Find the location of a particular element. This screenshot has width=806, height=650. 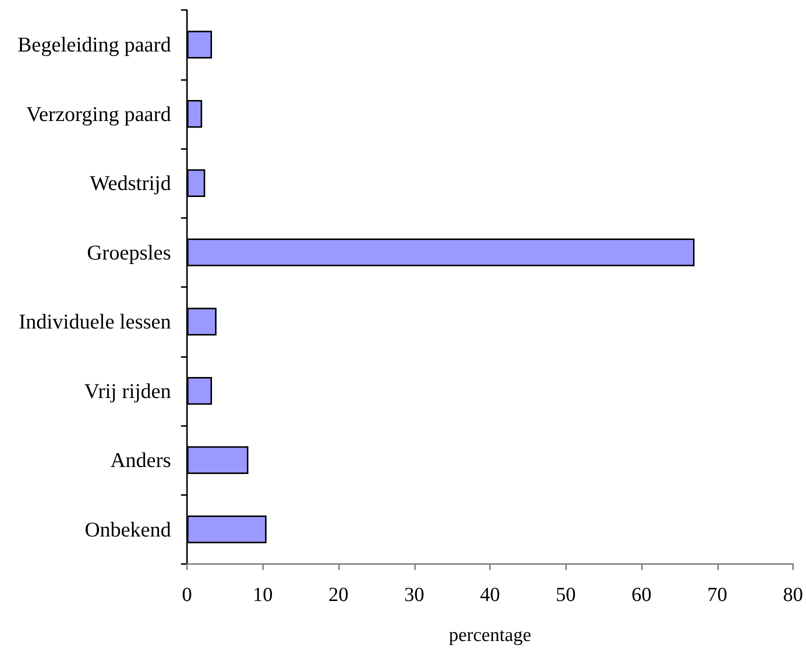

x-tick-label: 40 is located at coordinates (490, 595).